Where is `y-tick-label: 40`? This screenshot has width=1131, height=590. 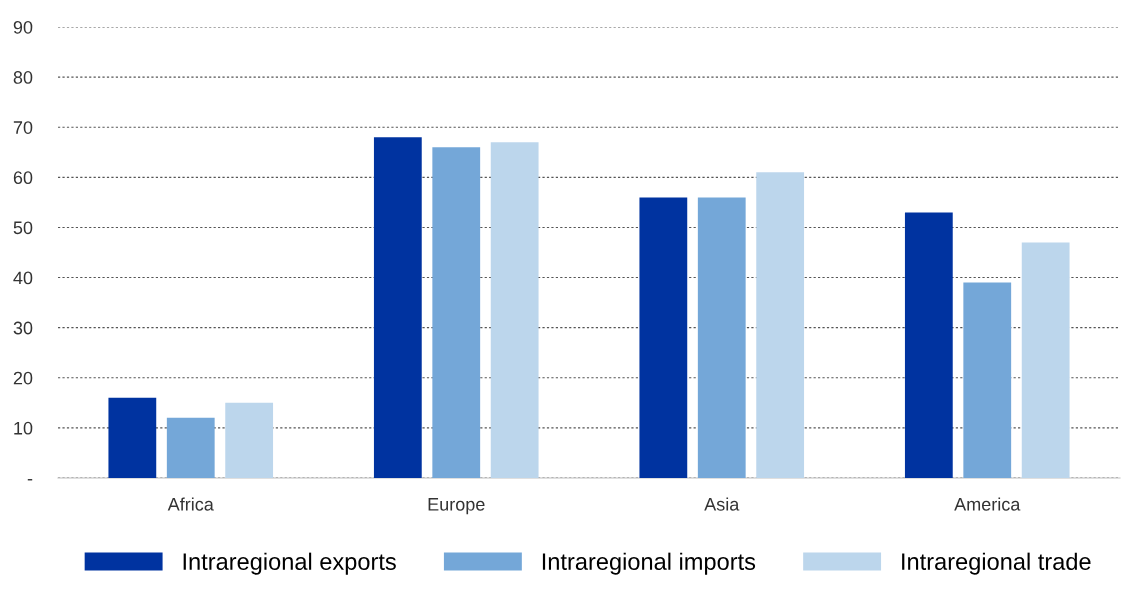
y-tick-label: 40 is located at coordinates (23, 278).